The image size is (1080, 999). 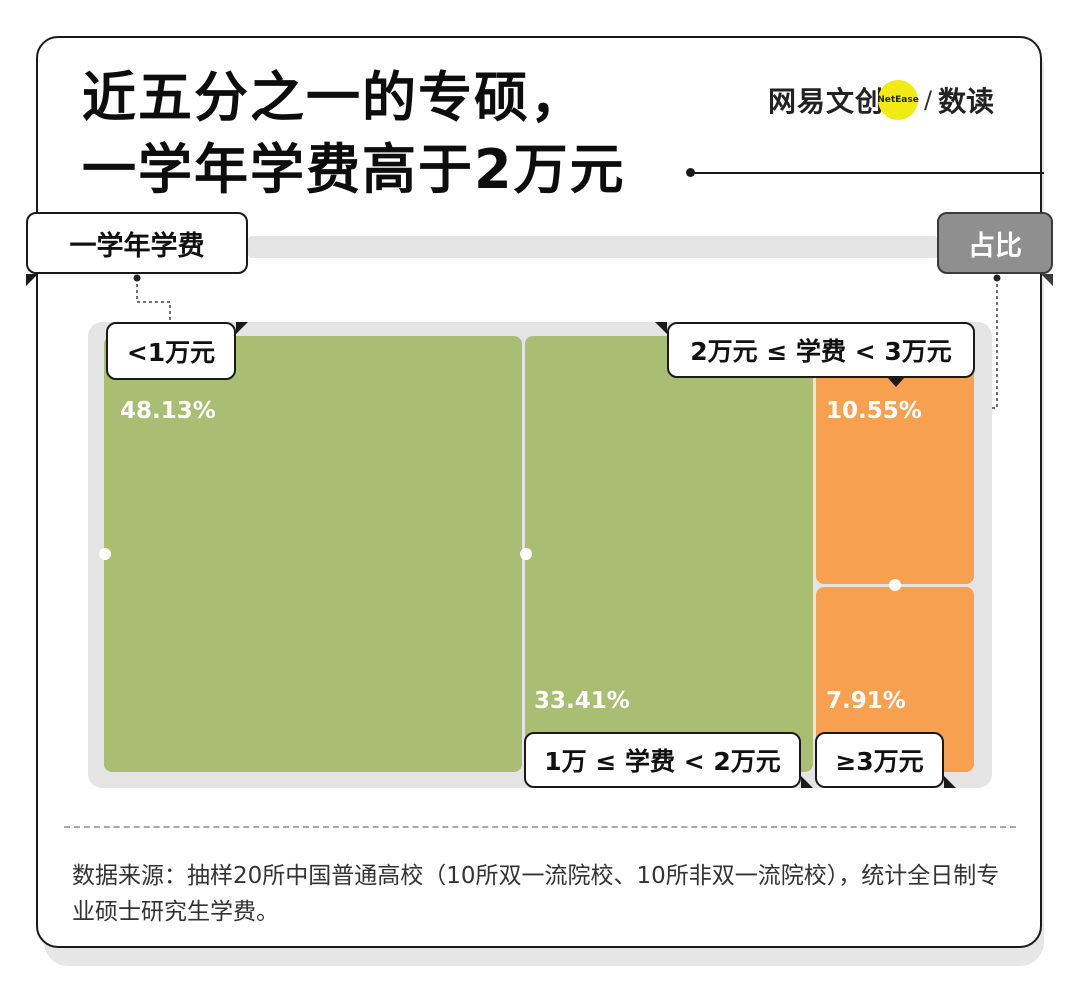 I want to click on label-corner-under-10k, so click(x=242, y=328).